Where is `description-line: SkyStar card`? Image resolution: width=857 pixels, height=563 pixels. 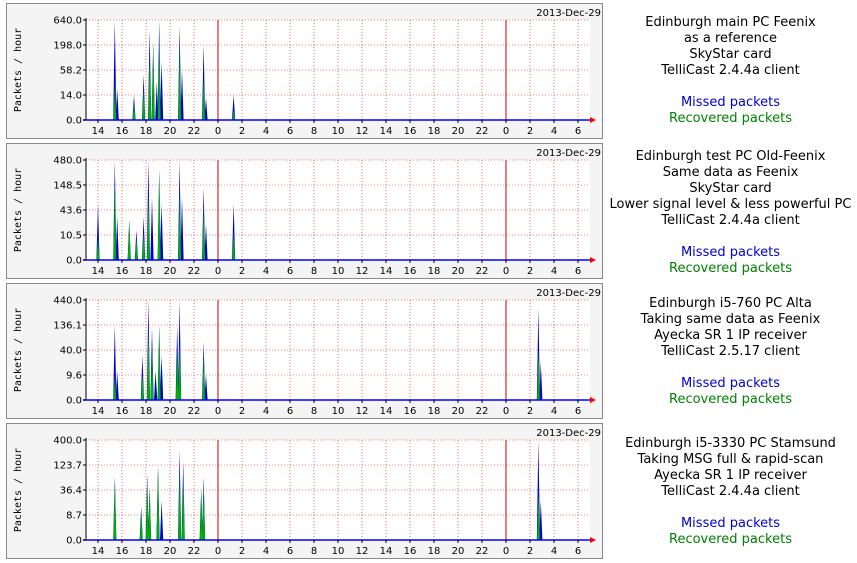 description-line: SkyStar card is located at coordinates (730, 188).